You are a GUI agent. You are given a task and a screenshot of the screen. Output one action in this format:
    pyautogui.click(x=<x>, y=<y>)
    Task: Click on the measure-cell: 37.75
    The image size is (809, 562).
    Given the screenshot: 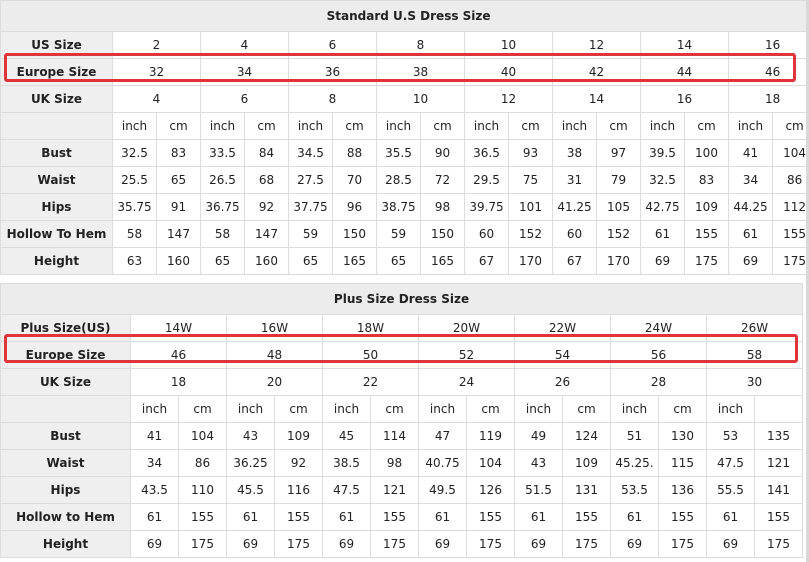 What is the action you would take?
    pyautogui.click(x=310, y=207)
    